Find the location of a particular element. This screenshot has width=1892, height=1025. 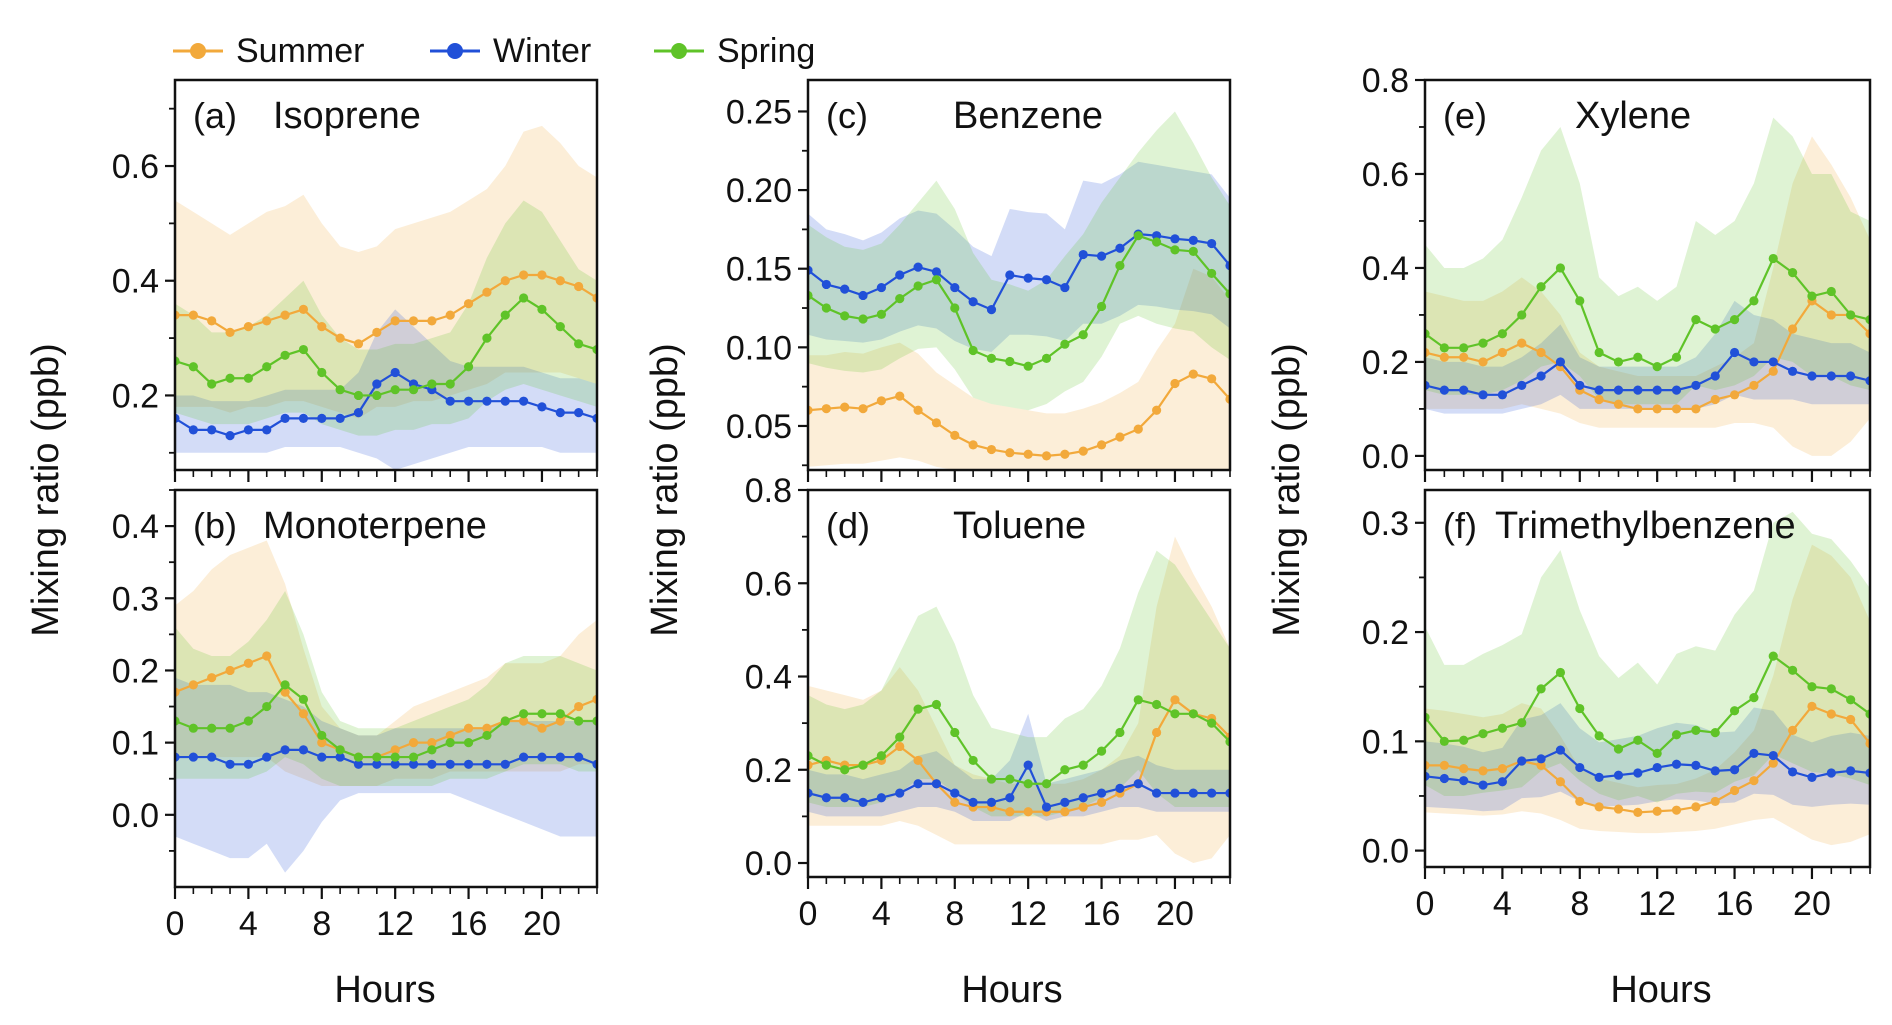

x-tick-label: 16 is located at coordinates (469, 924).